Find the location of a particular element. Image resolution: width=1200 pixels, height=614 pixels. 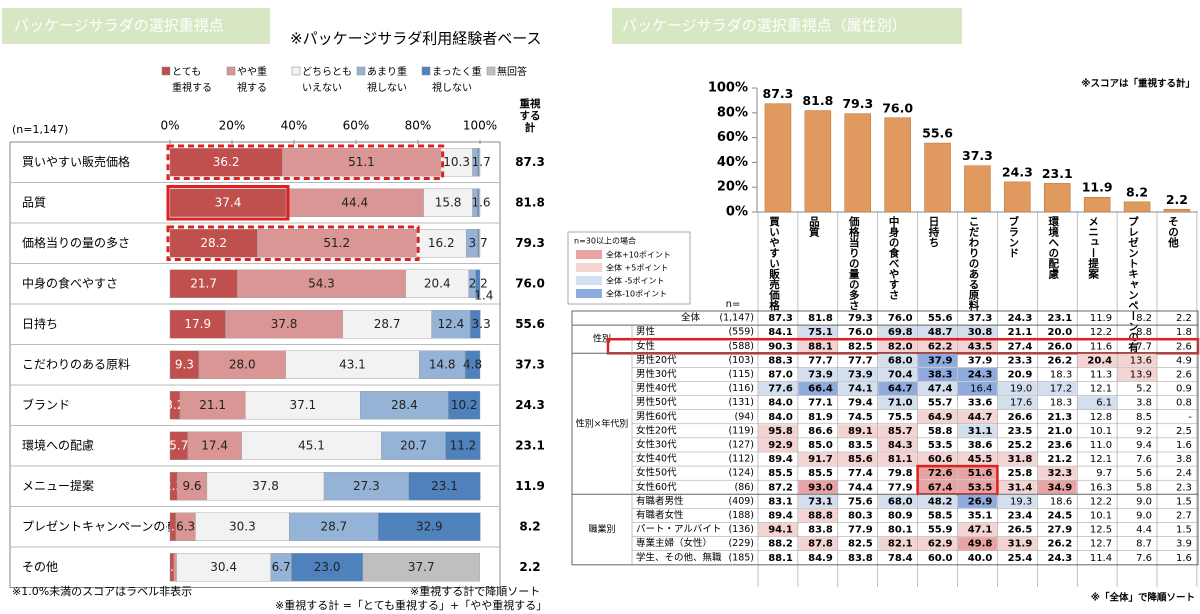

cell-value: 87.3 is located at coordinates (780, 318).